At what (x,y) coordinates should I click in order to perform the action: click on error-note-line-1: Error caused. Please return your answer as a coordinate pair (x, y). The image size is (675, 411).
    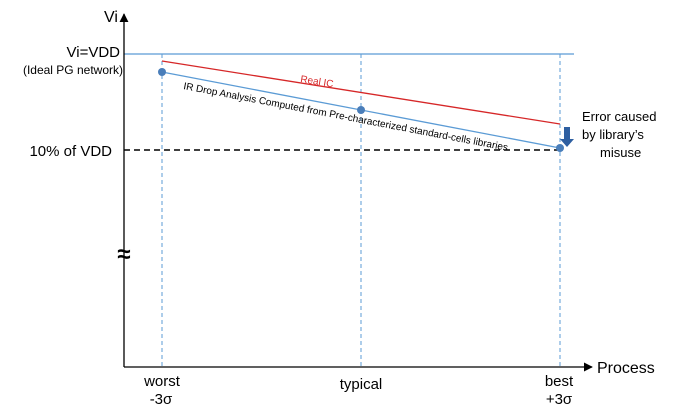
    Looking at the image, I should click on (619, 116).